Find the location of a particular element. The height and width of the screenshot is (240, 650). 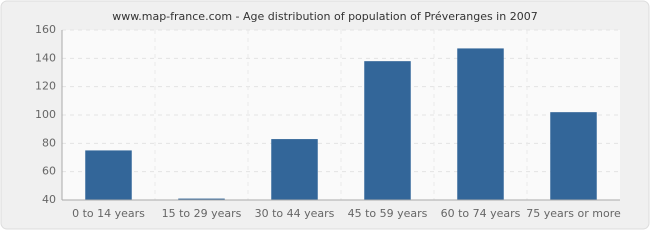

y-tick-label: 80 is located at coordinates (49, 142).